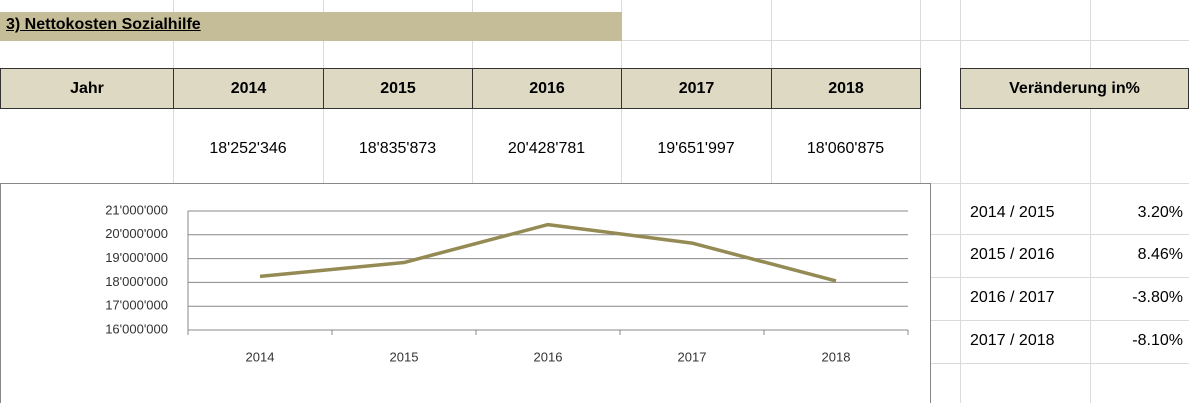 The width and height of the screenshot is (1189, 403). Describe the element at coordinates (1012, 340) in the screenshot. I see `change-period: 2017 / 2018` at that location.